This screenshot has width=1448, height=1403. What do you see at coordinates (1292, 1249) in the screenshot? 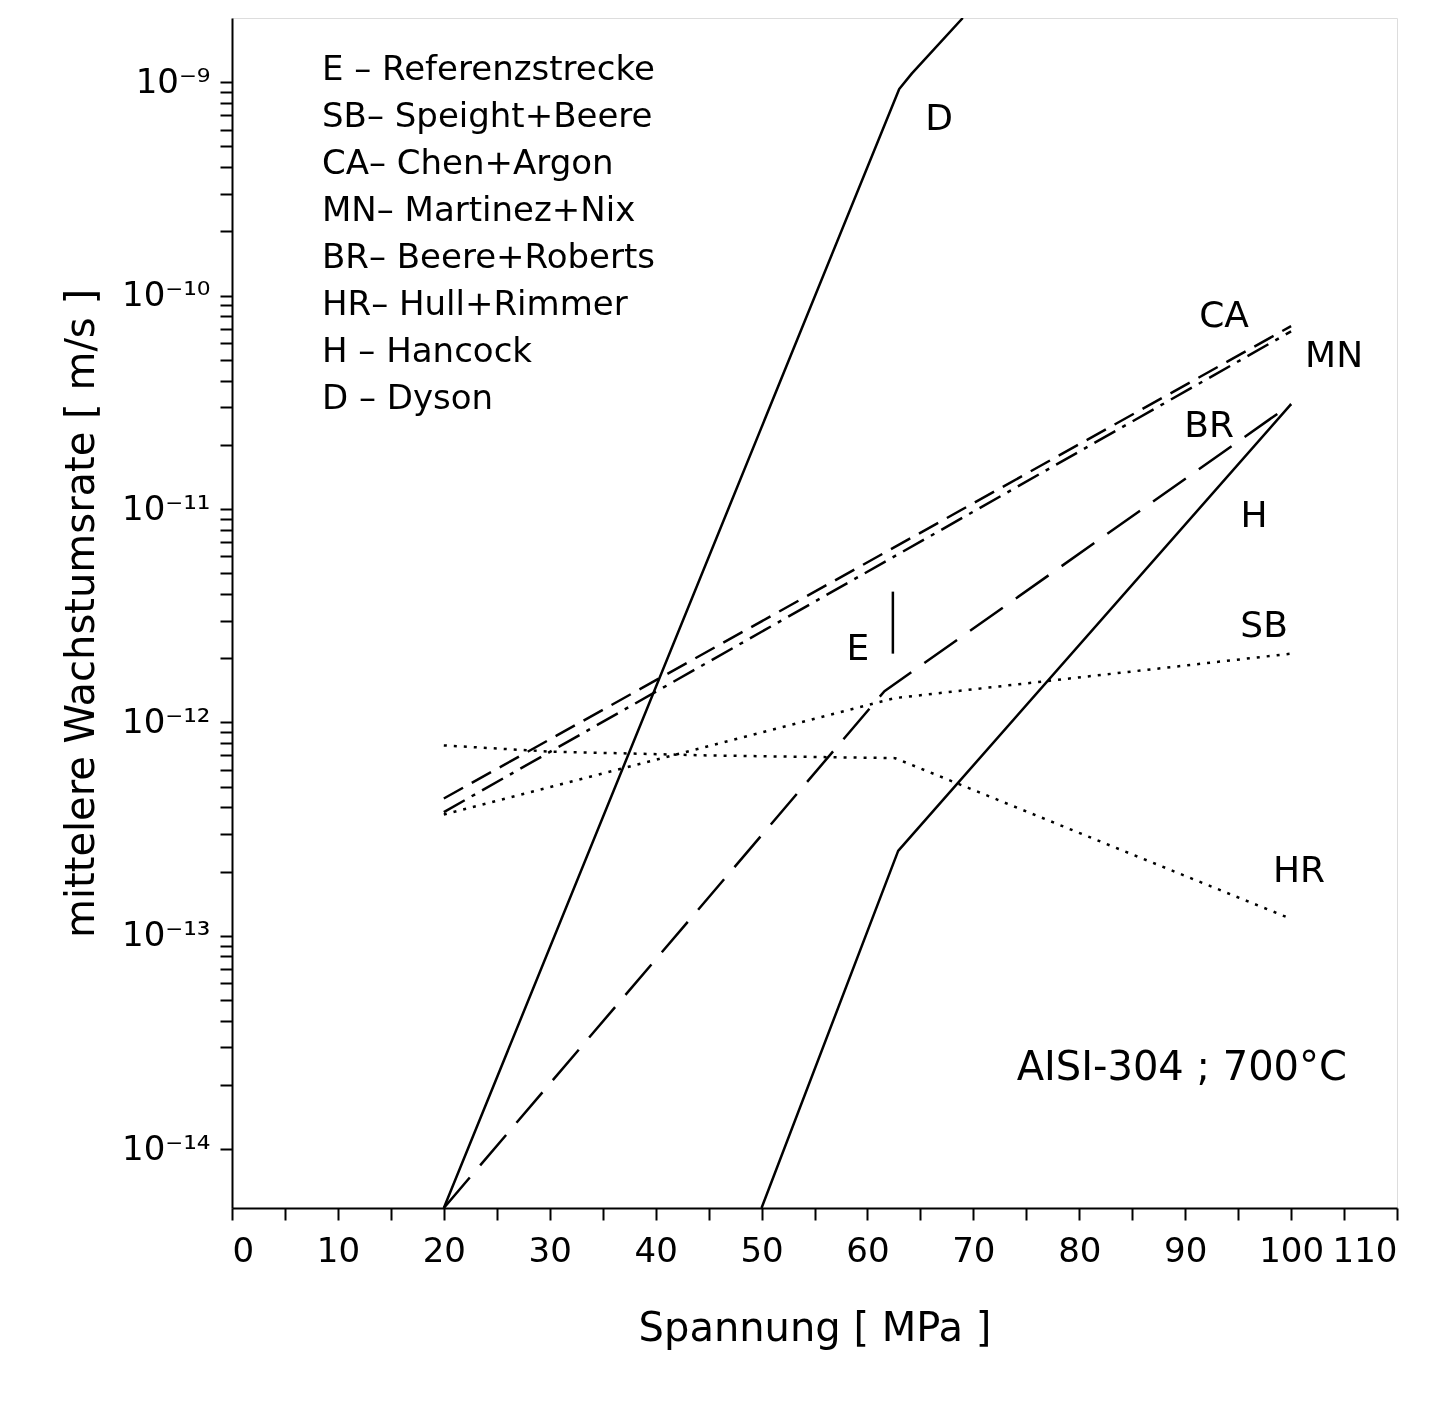
I see `x-tick-label: 100` at bounding box center [1292, 1249].